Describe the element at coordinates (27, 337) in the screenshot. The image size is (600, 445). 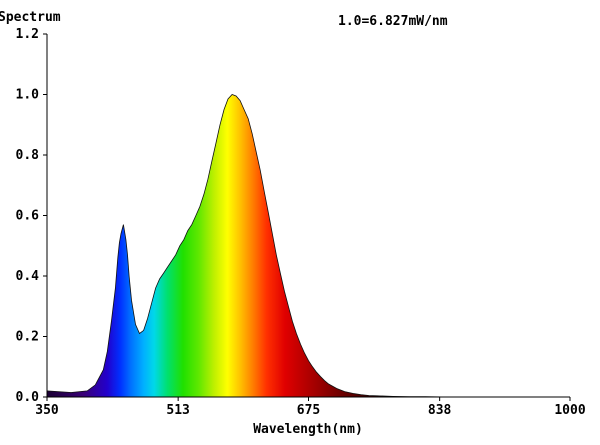
I see `y-tick-label: 0.2` at that location.